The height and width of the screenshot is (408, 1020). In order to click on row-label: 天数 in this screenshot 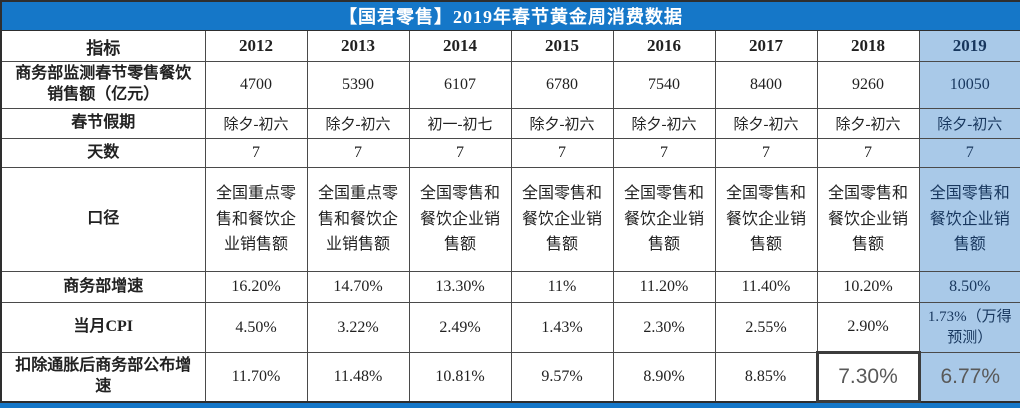, I will do `click(103, 153)`.